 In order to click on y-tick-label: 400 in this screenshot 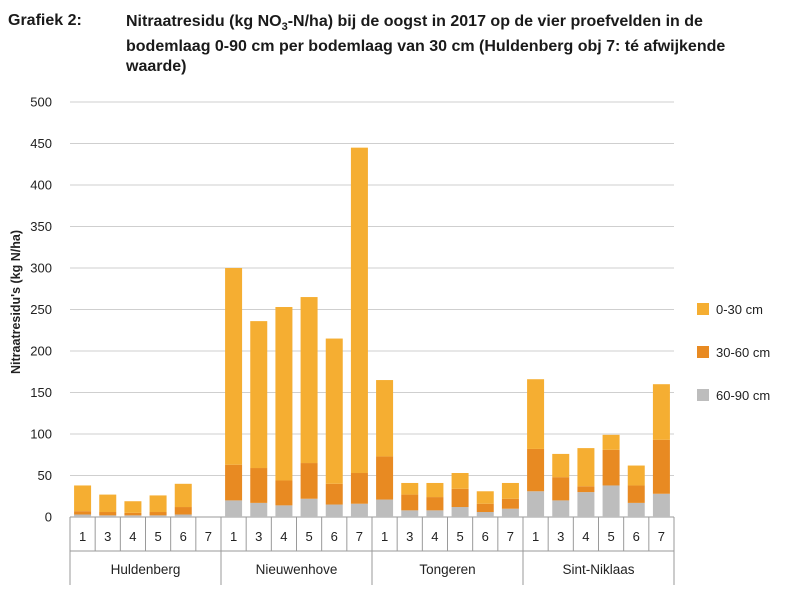, I will do `click(41, 185)`.